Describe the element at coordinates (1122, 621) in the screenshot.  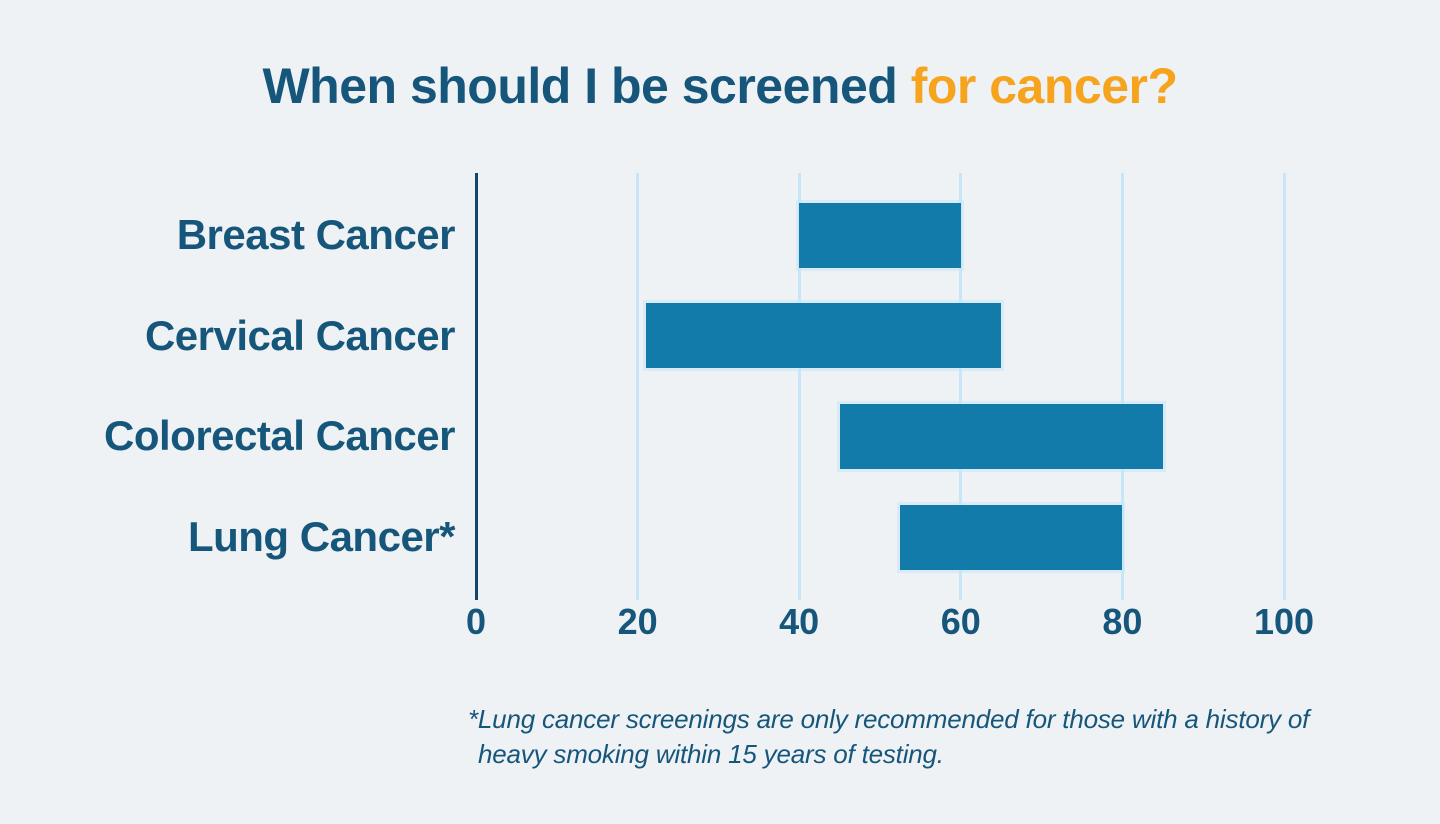
I see `x-tick-label-80: 80` at that location.